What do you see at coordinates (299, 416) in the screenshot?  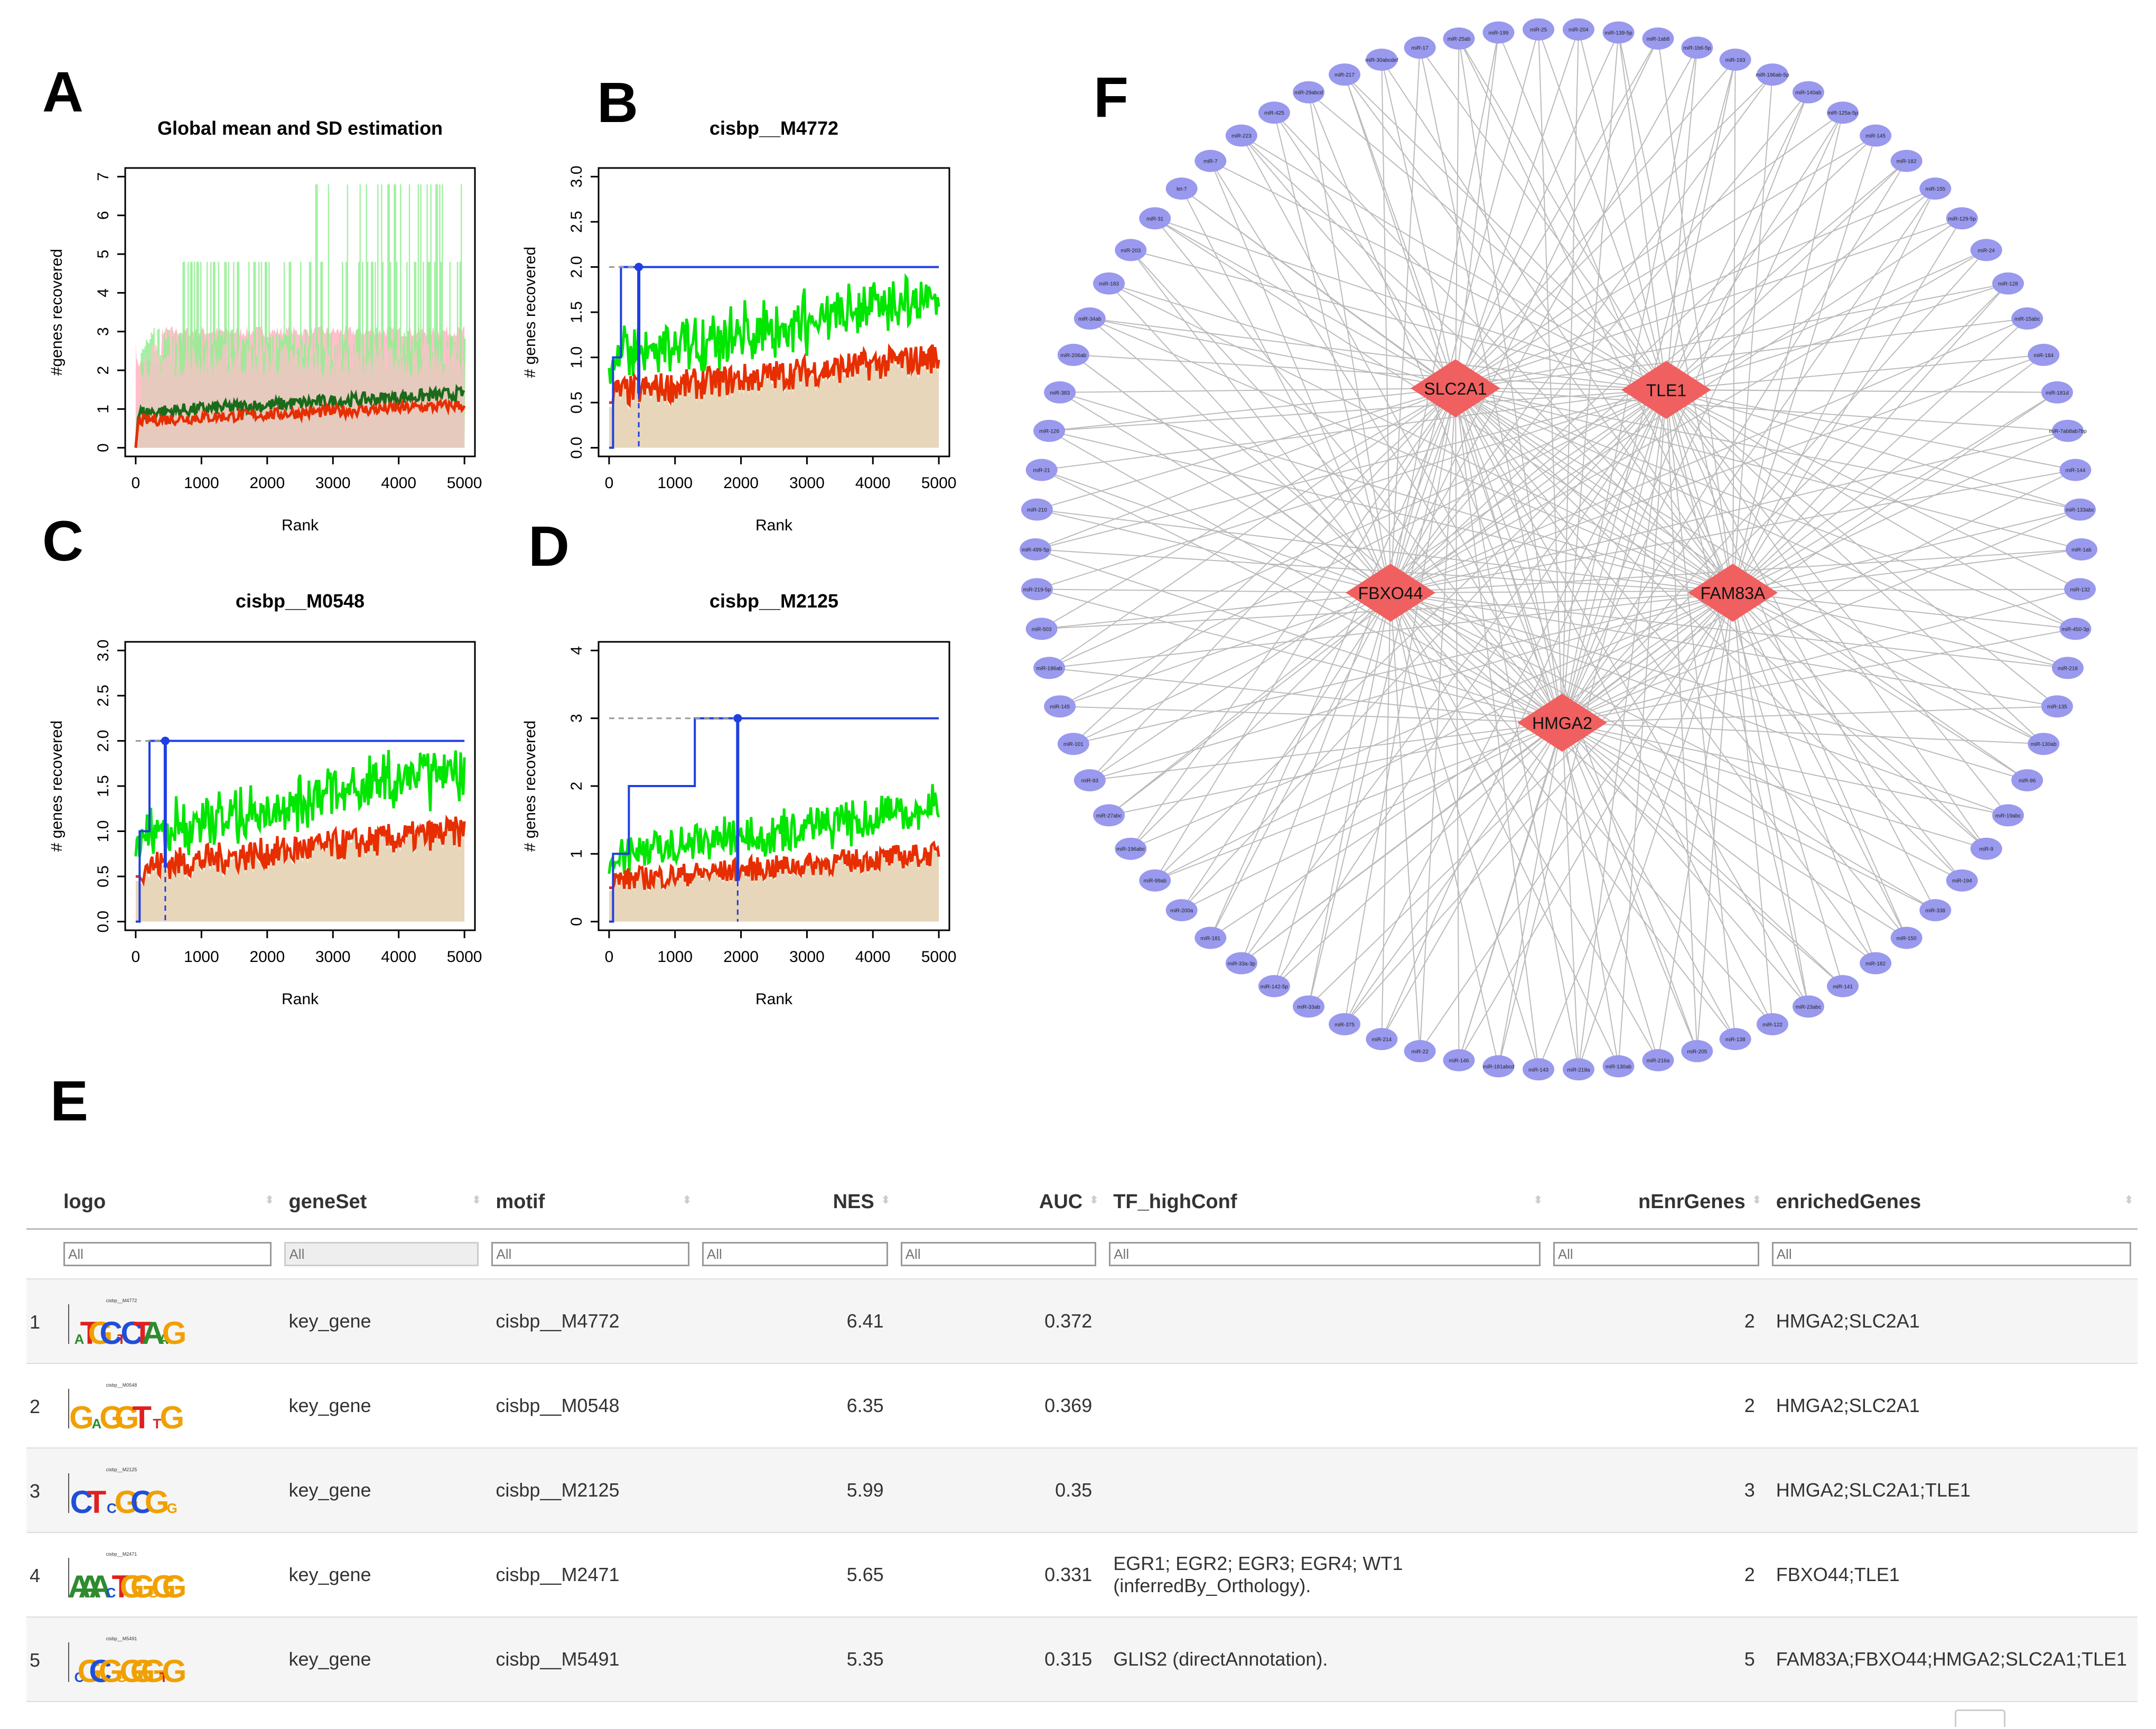 I see `dark-green-curve` at bounding box center [299, 416].